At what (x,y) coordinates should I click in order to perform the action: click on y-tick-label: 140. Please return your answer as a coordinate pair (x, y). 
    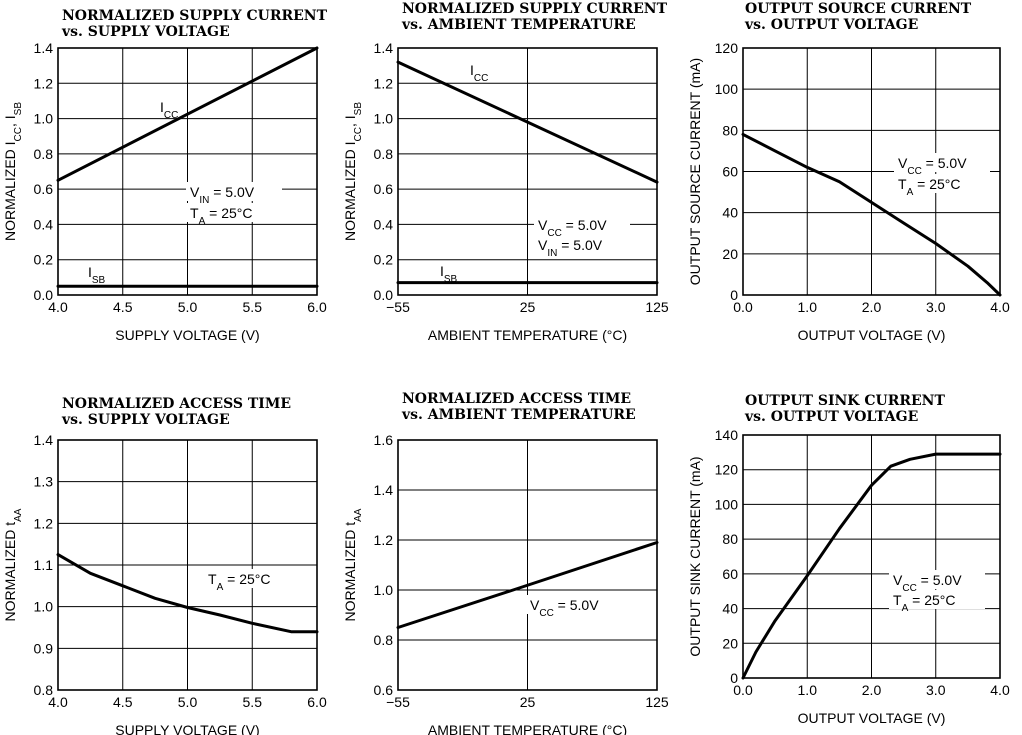
    Looking at the image, I should click on (727, 435).